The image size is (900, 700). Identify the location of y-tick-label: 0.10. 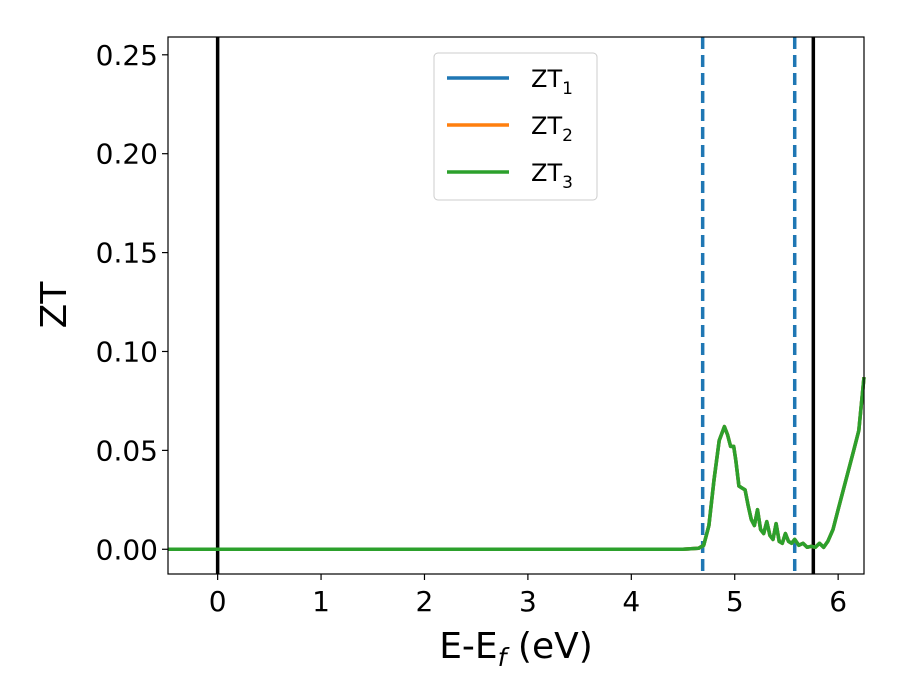
(127, 351).